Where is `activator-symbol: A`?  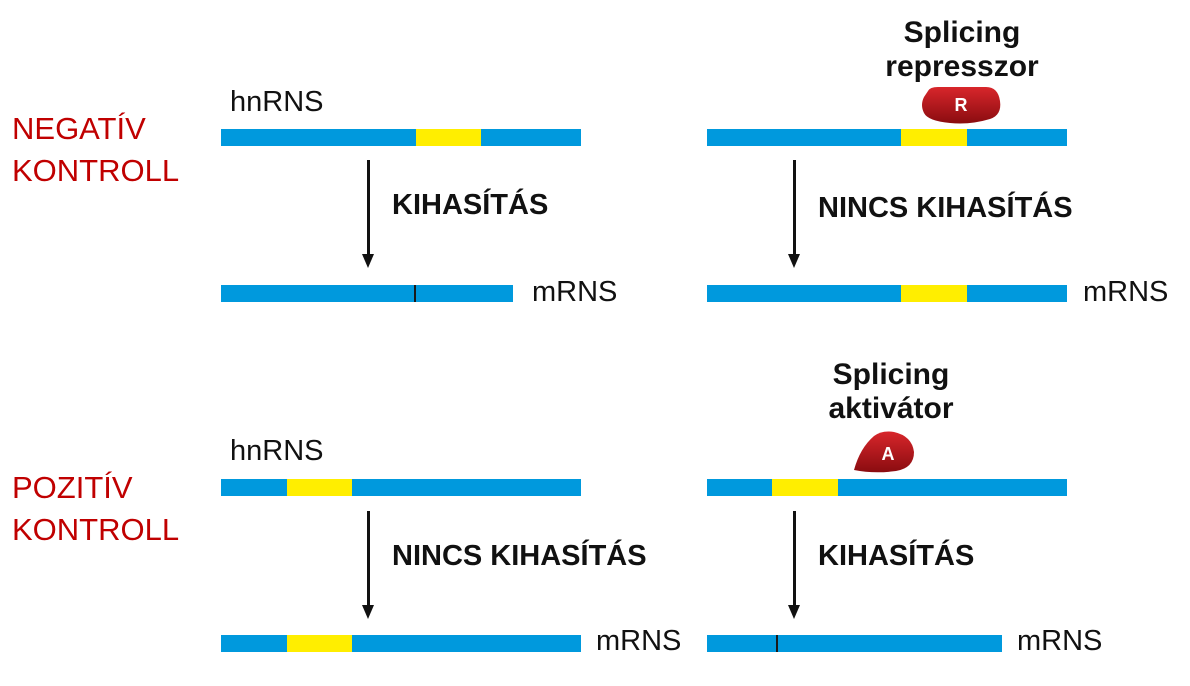 activator-symbol: A is located at coordinates (888, 454).